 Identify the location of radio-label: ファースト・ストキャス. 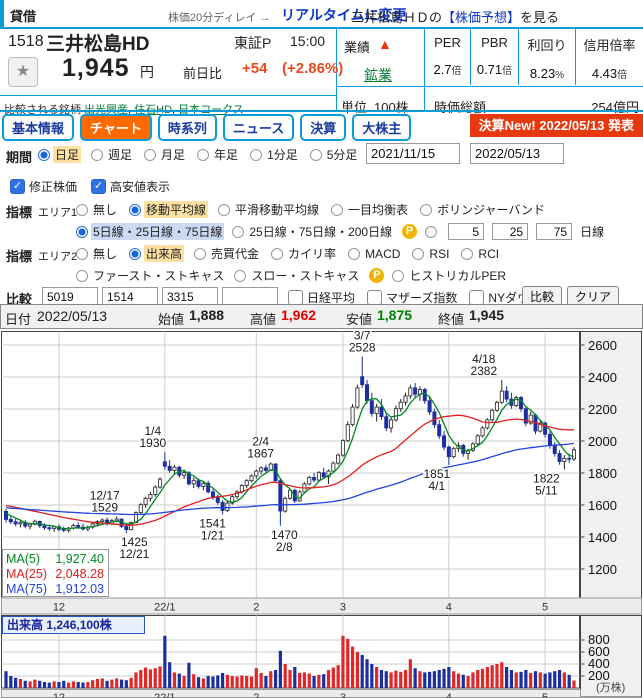
(159, 276).